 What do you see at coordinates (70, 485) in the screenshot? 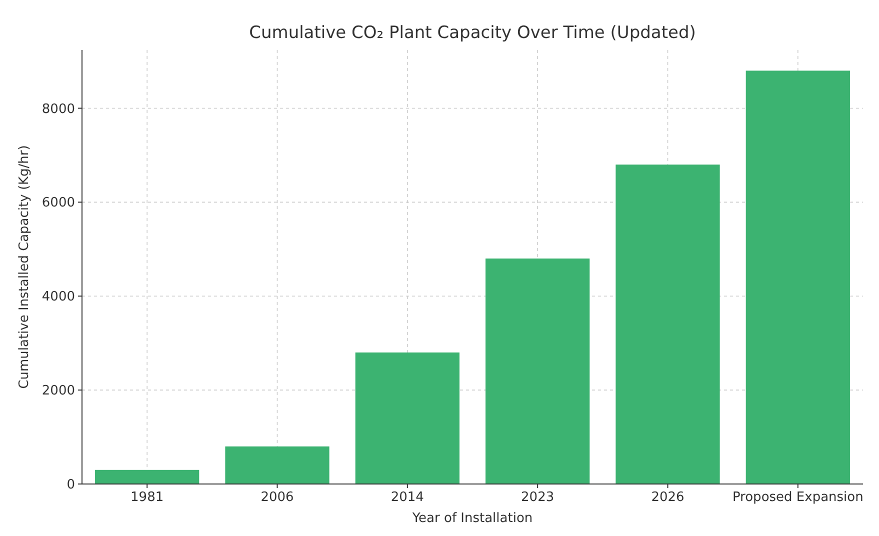
I see `y-tick-label: 0` at bounding box center [70, 485].